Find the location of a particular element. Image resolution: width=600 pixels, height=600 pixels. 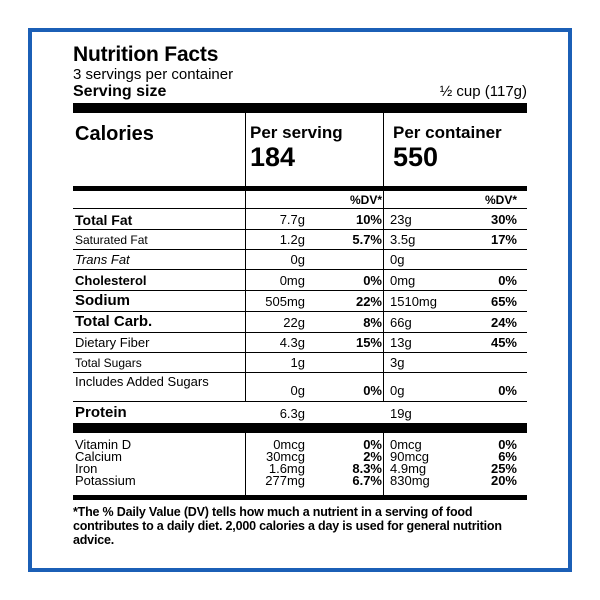

nutrient-row-total-fat: Total Fat 7.7g 10% 23g 30% is located at coordinates (300, 218).